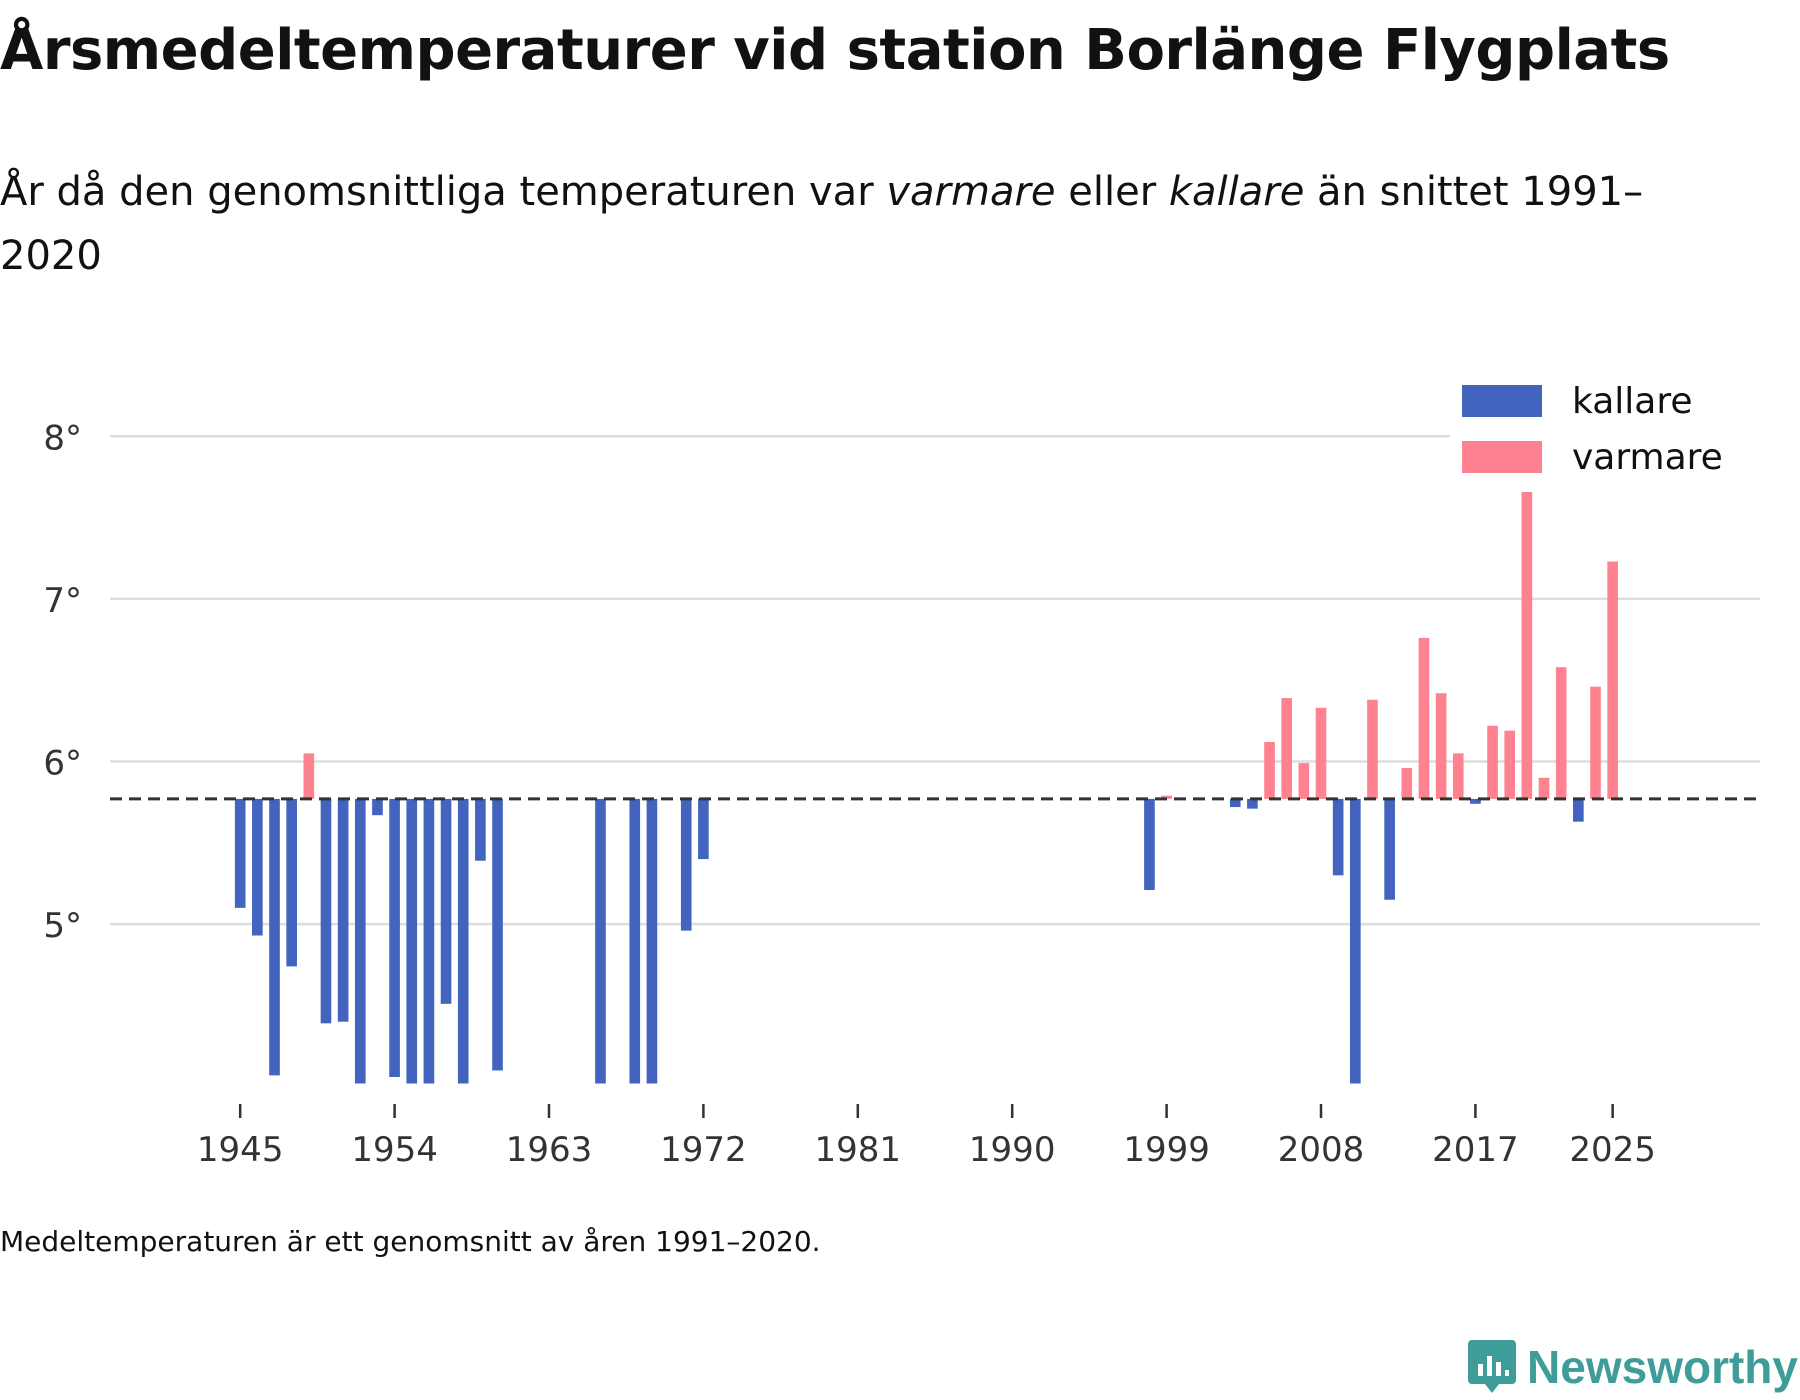 This screenshot has height=1400, width=1800. Describe the element at coordinates (1612, 1150) in the screenshot. I see `x-tick-label: 2025` at that location.